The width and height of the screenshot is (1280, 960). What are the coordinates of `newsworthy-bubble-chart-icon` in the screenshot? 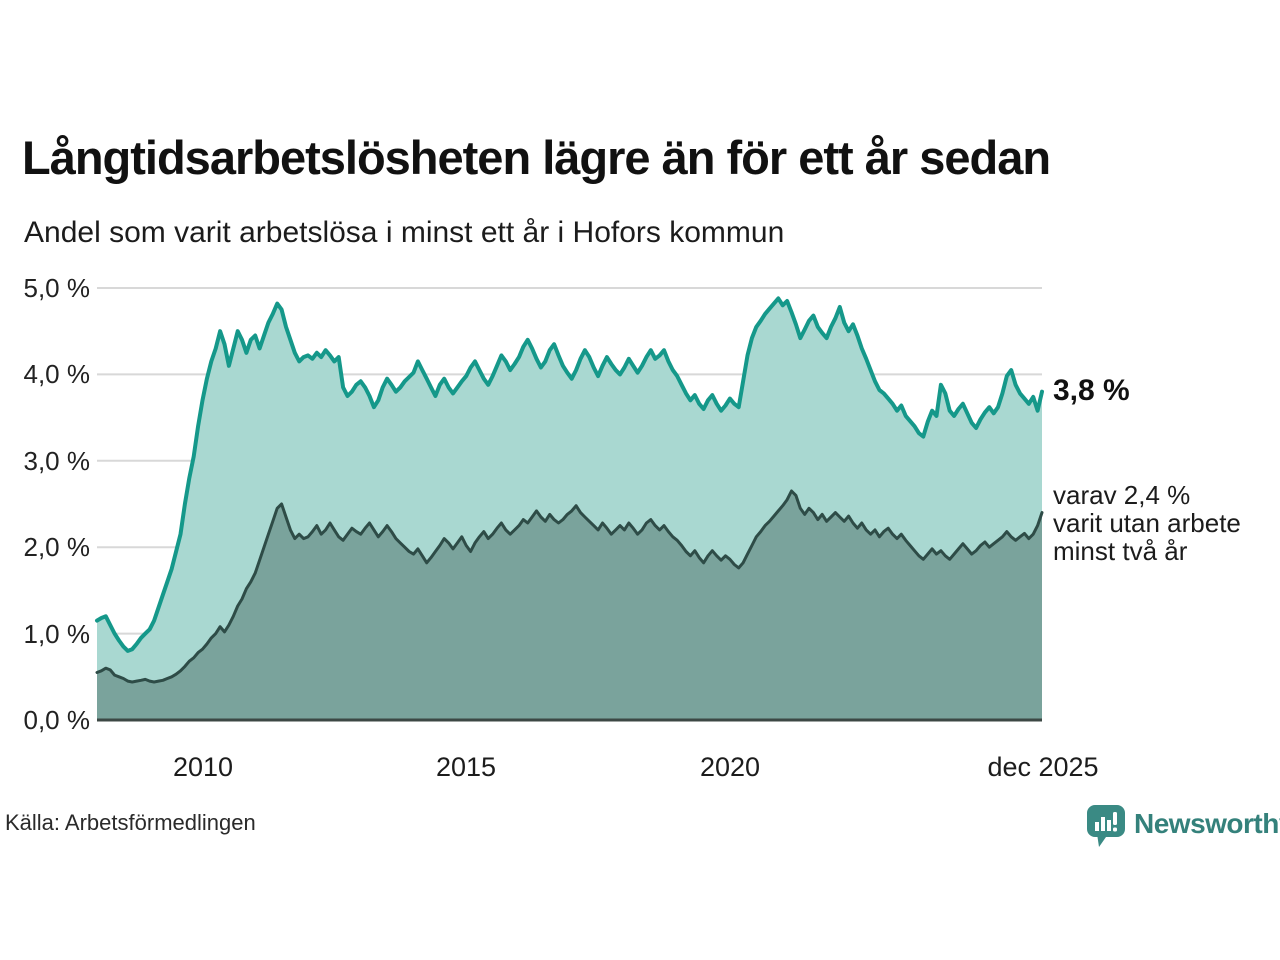 It's located at (1106, 828).